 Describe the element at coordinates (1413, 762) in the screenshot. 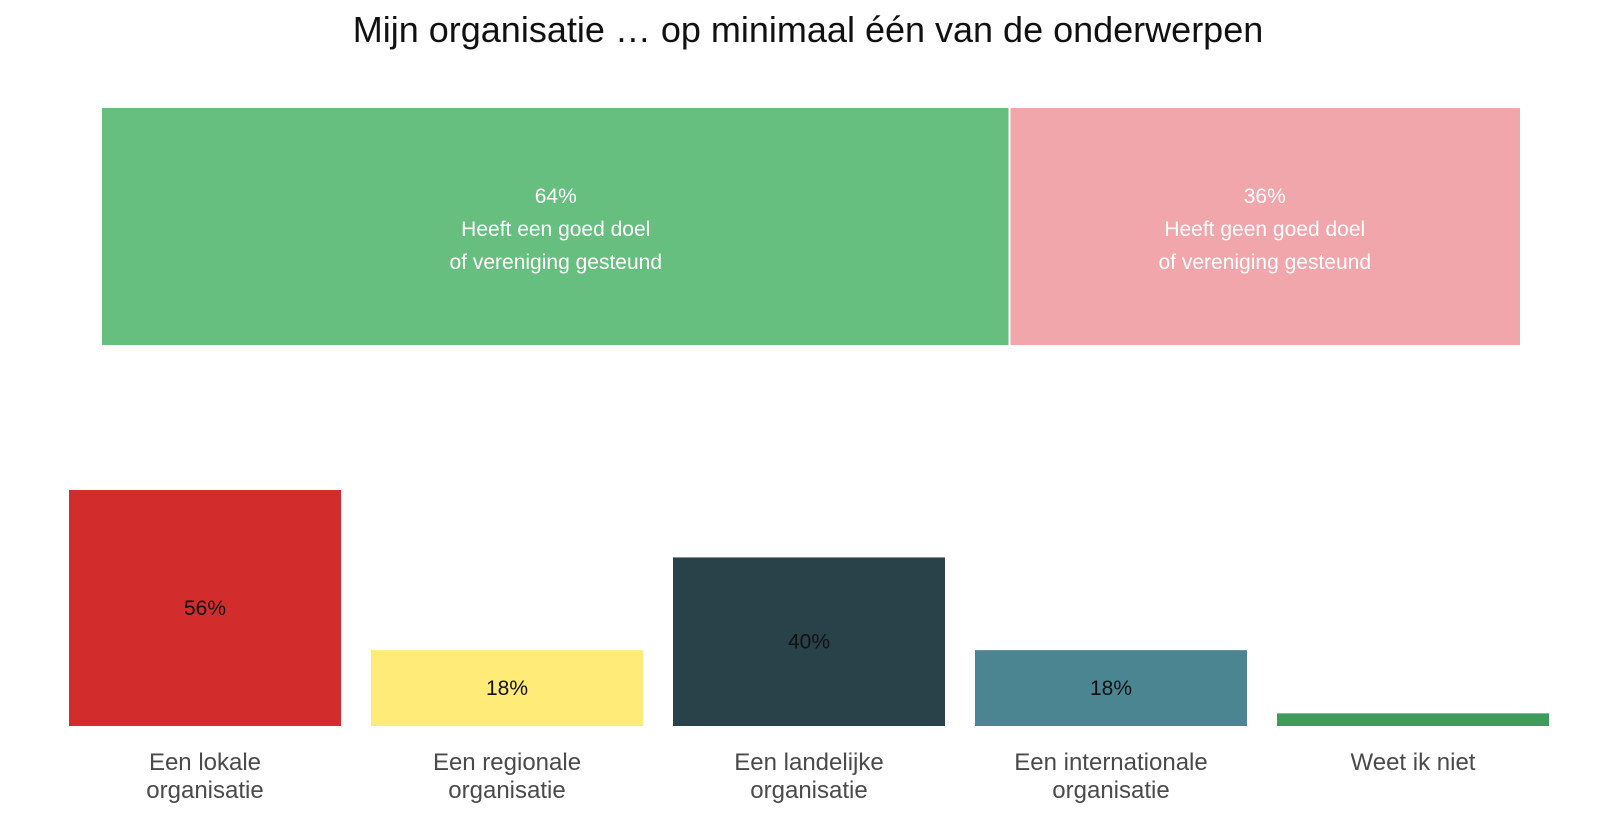

I see `category-label-4-0: Weet ik niet` at that location.